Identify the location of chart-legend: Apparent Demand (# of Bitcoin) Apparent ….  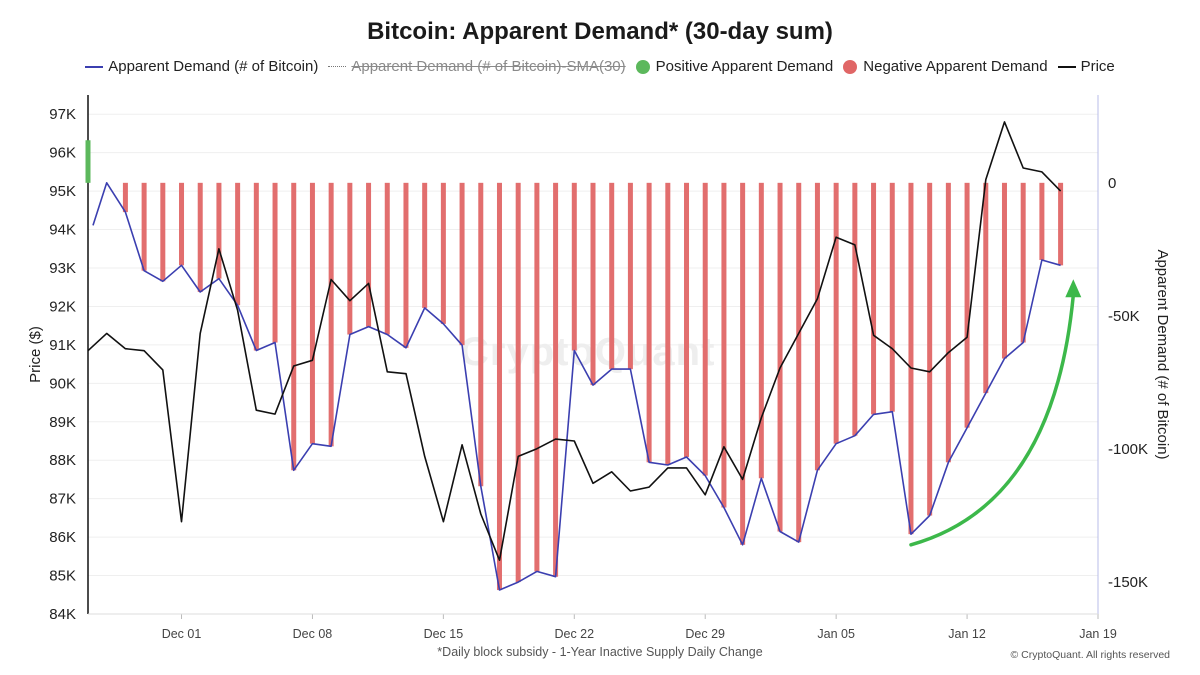
(600, 66).